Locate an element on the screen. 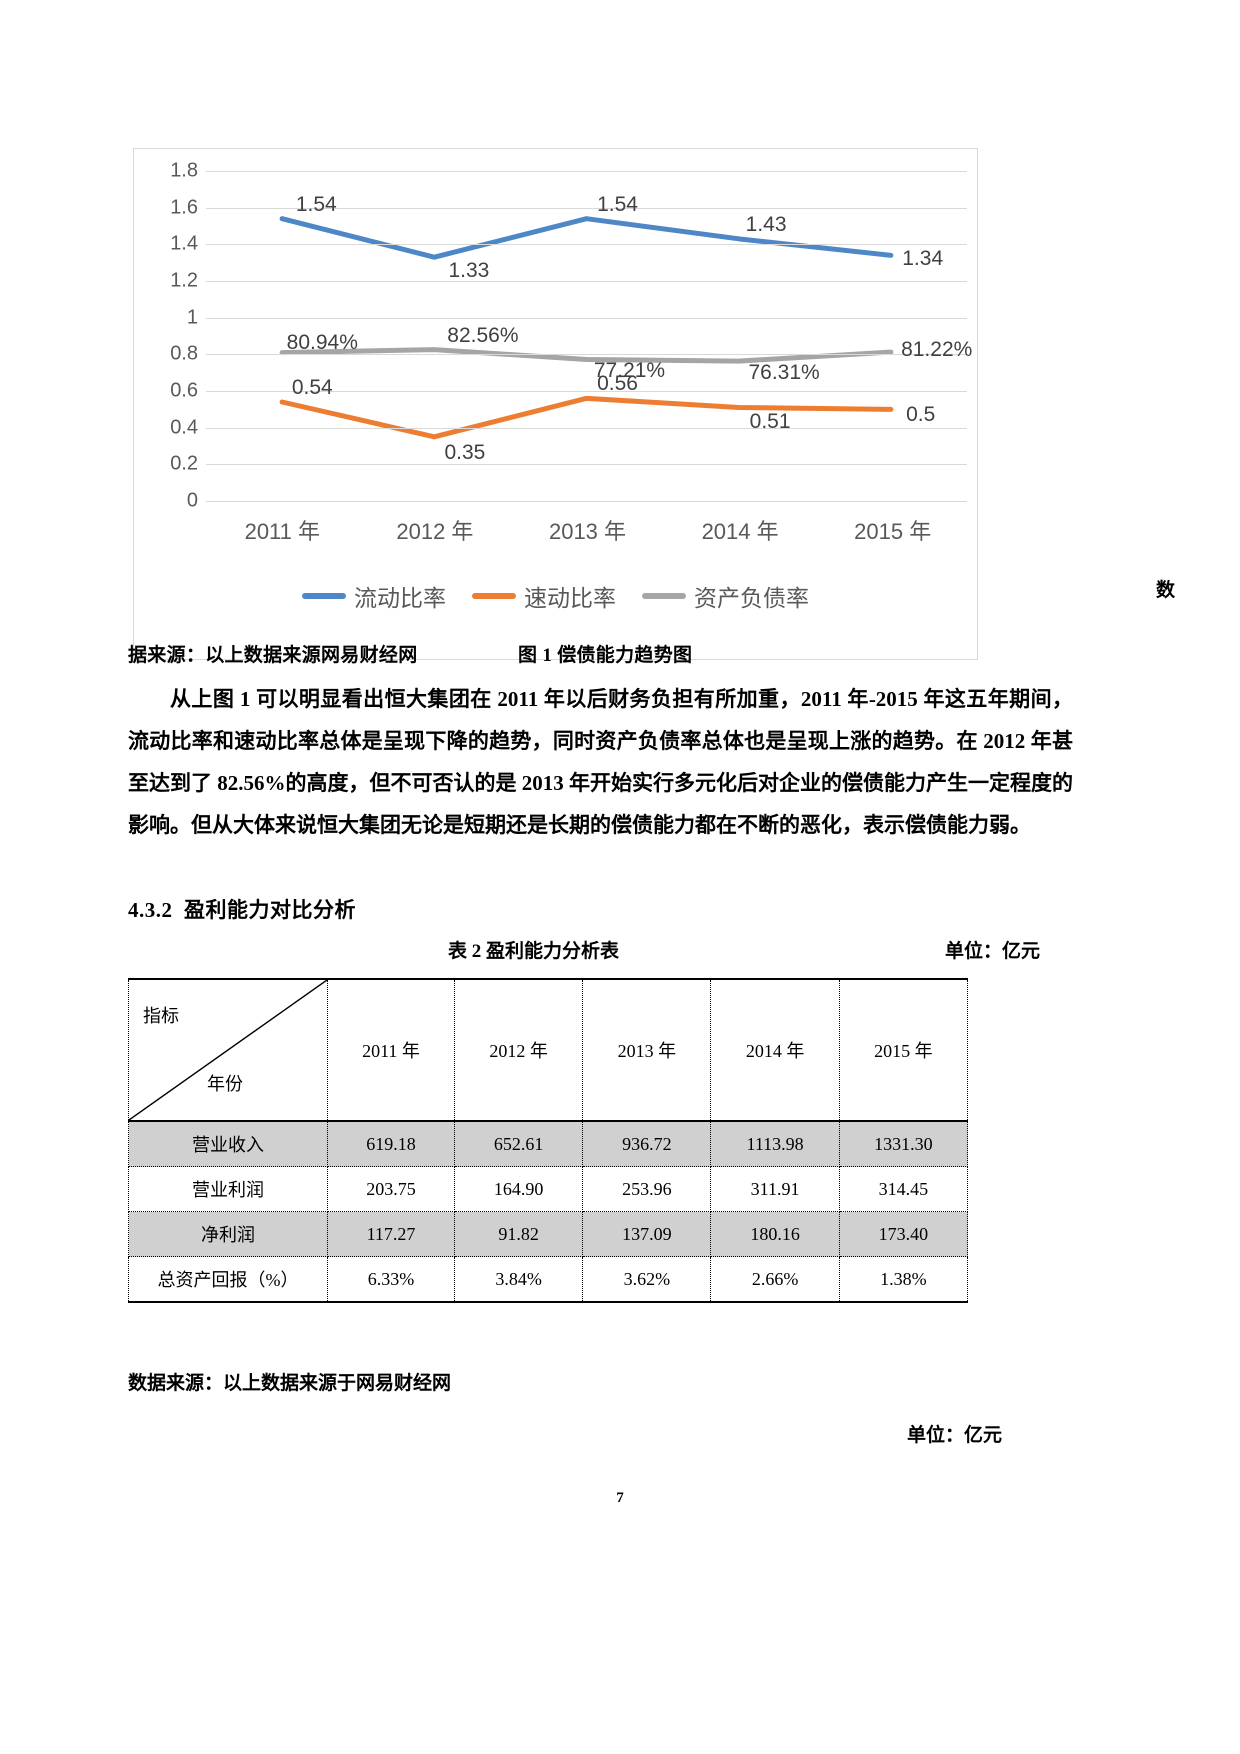 The width and height of the screenshot is (1240, 1754). chart-legend-item: 资产负债率 is located at coordinates (725, 596).